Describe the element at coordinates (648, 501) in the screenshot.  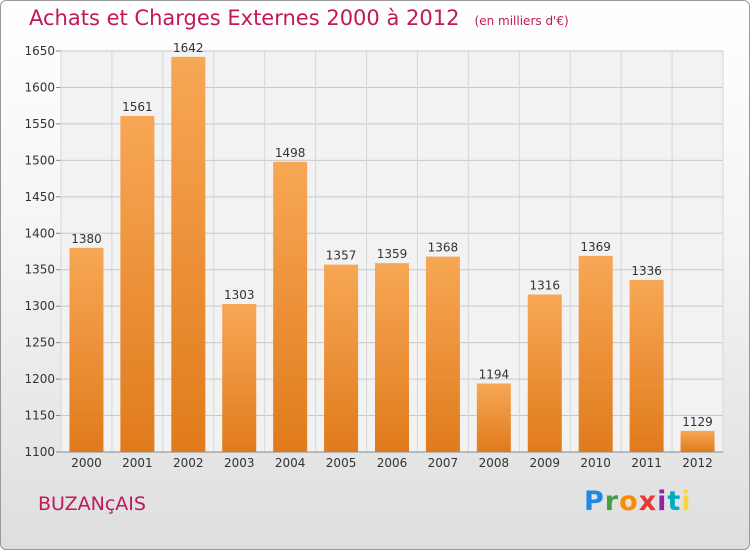
I see `logo-letter: x` at that location.